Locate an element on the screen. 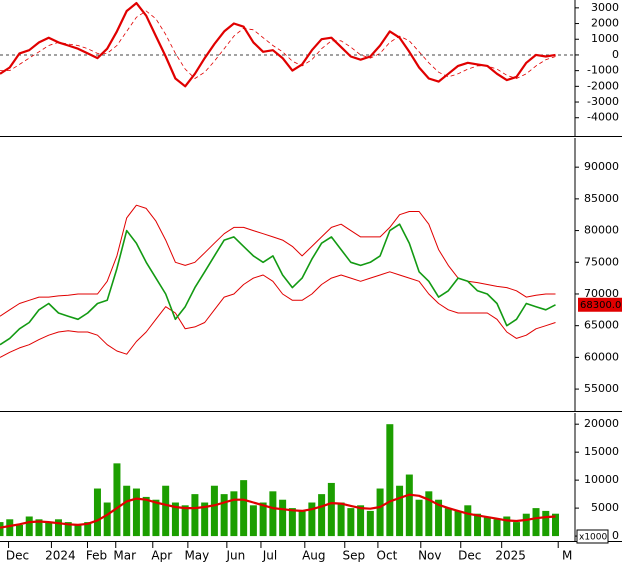 The image size is (622, 562). y-tick-label: 65000 is located at coordinates (601, 325).